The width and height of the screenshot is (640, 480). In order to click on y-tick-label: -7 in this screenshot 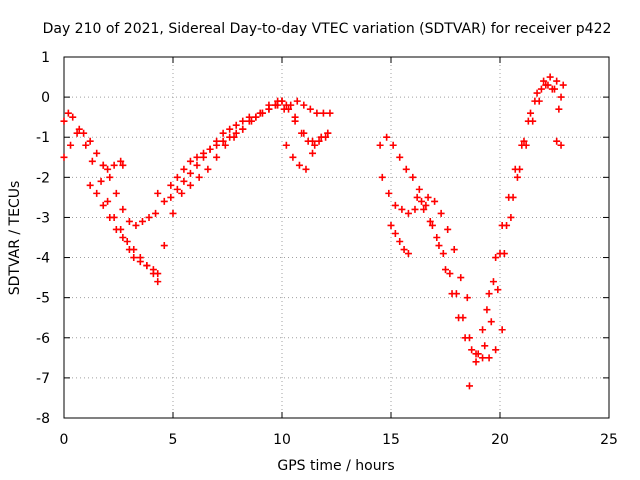, I will do `click(43, 379)`.